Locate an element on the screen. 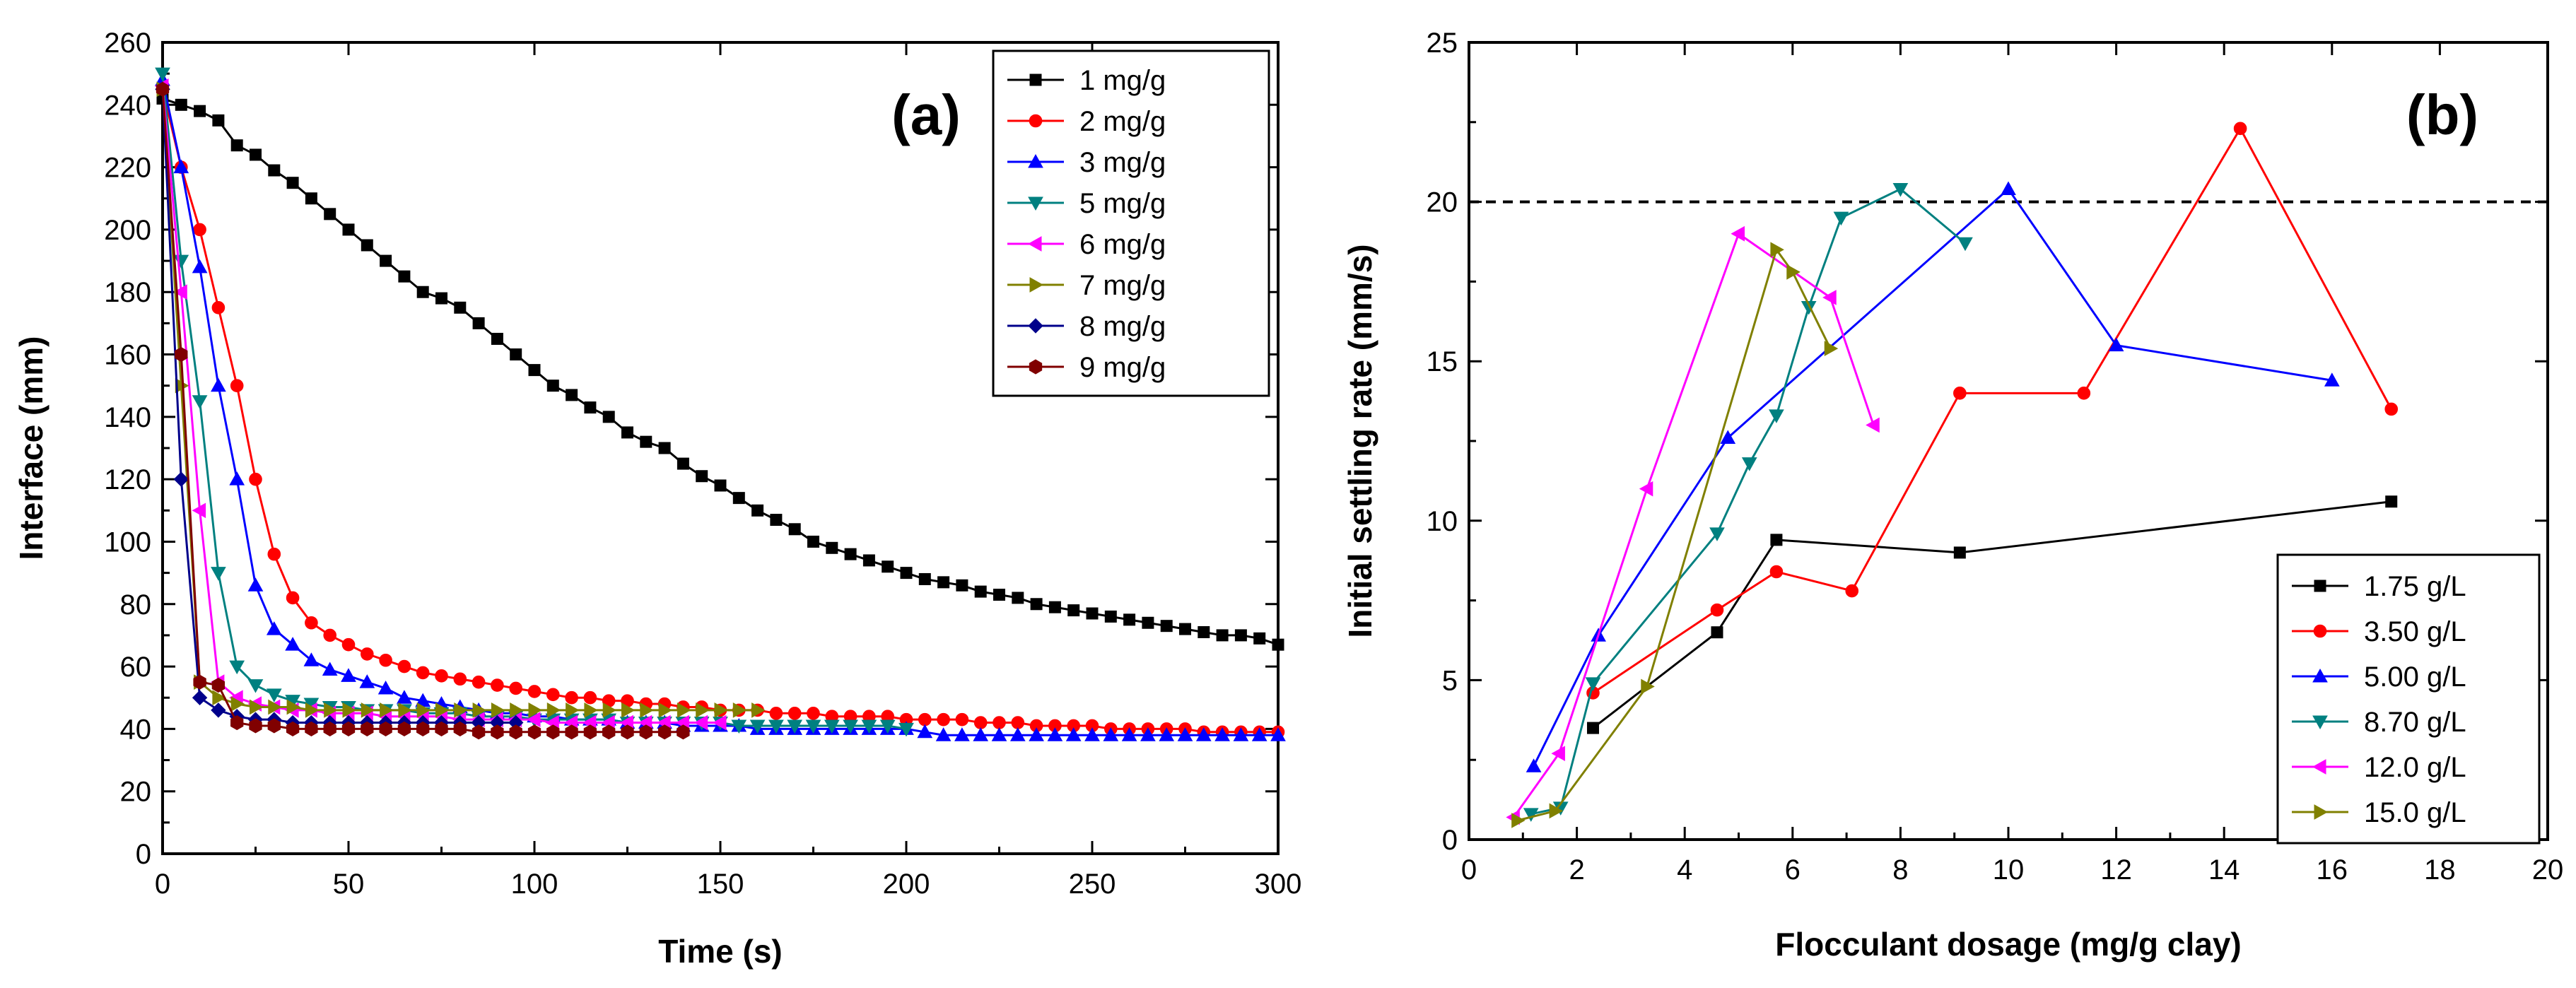 The width and height of the screenshot is (2576, 988). series-9-mg-g is located at coordinates (423, 411).